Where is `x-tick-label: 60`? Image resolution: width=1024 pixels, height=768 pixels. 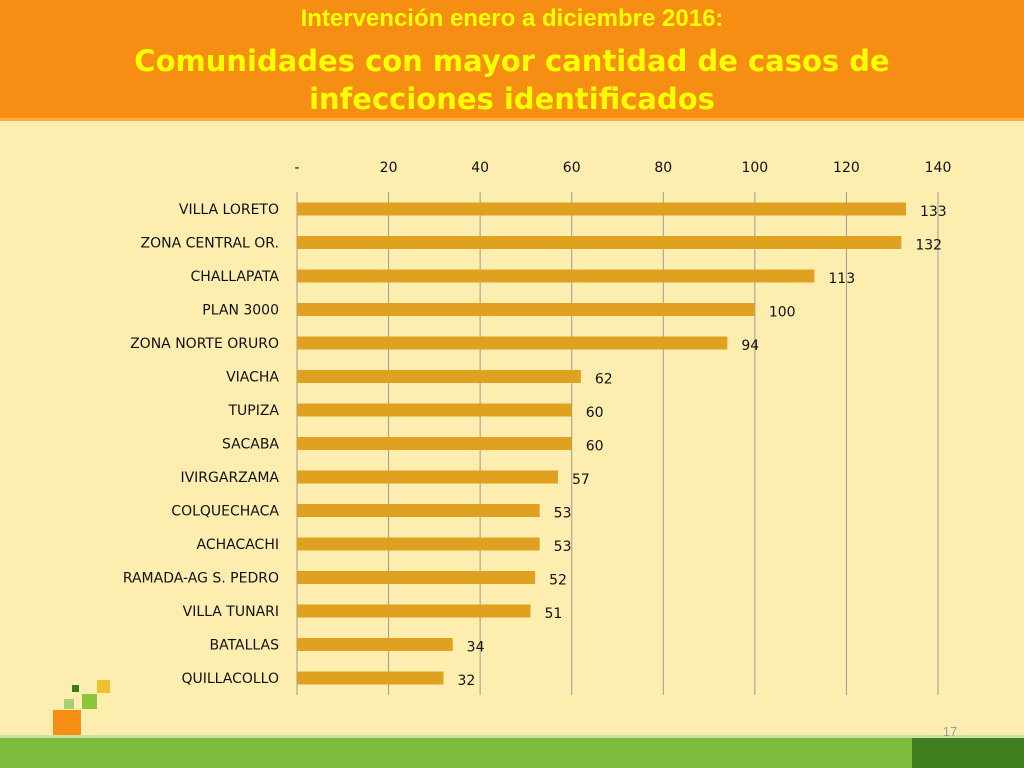 x-tick-label: 60 is located at coordinates (572, 168).